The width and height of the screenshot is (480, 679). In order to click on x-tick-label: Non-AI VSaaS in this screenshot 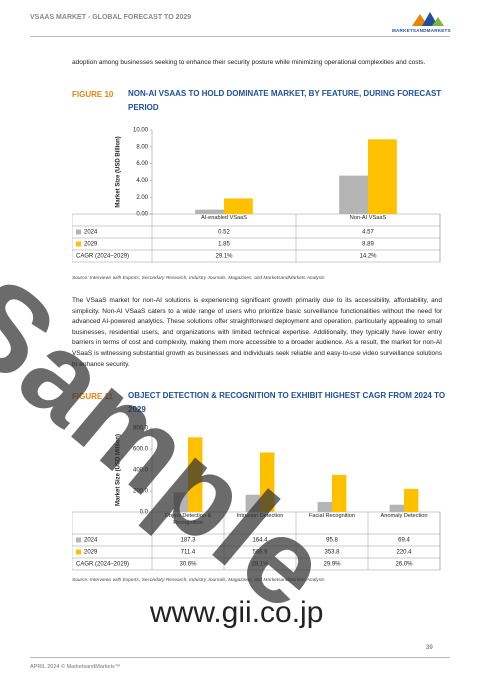, I will do `click(368, 218)`.